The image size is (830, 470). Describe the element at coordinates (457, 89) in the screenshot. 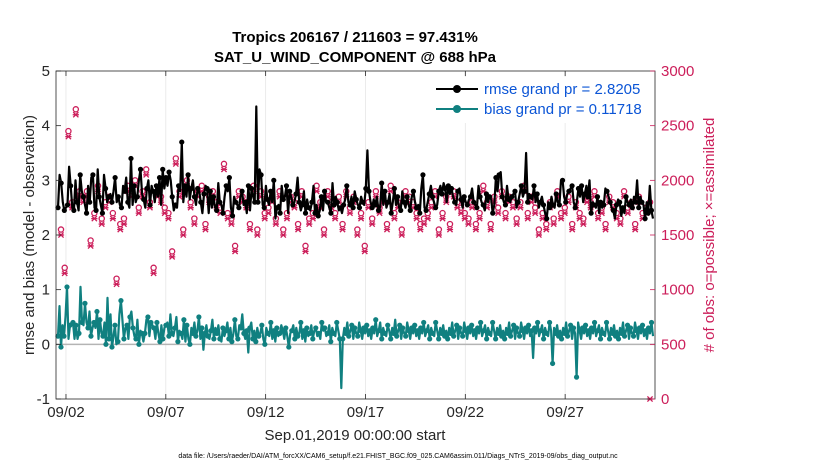

I see `legend-rmse-marker` at that location.